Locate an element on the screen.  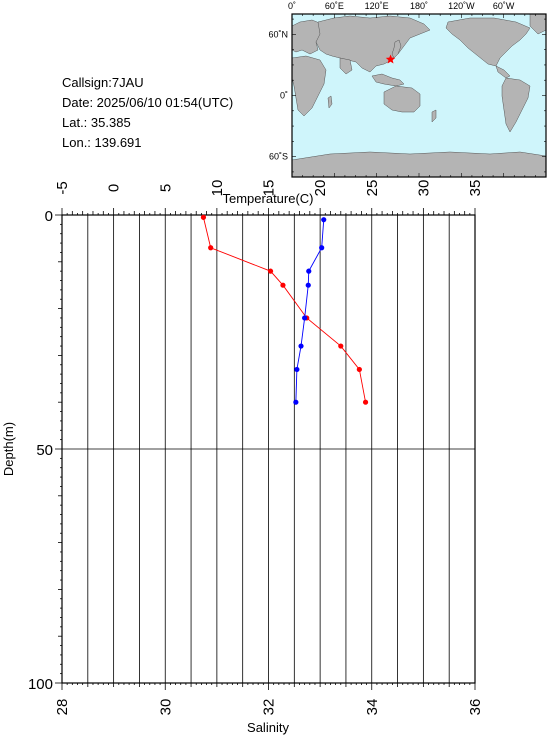
land-madagascar is located at coordinates (330, 102).